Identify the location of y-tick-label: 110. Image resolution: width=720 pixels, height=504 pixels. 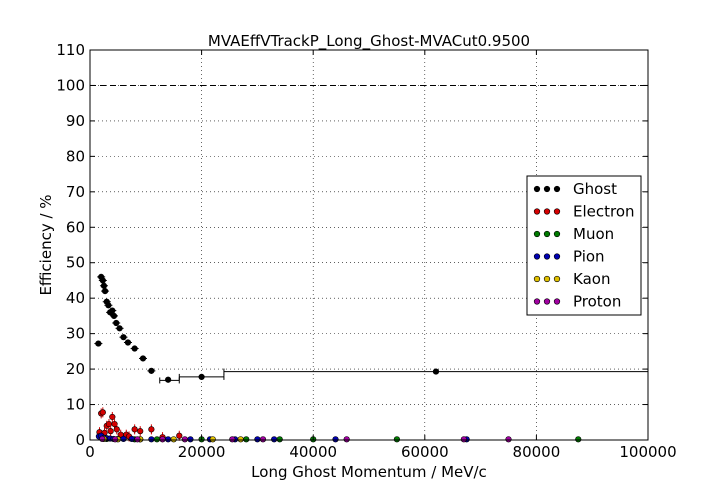
(70, 50).